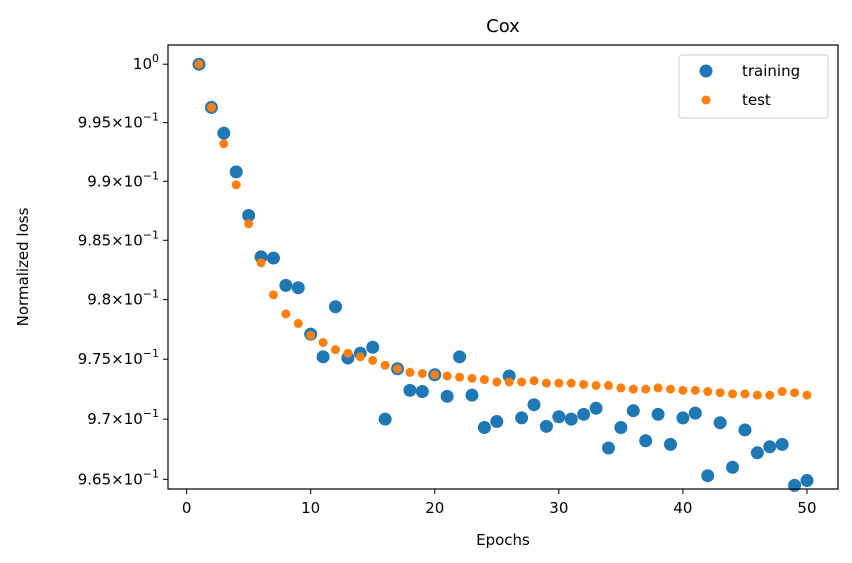  What do you see at coordinates (123, 179) in the screenshot?
I see `y-tick-label: 9.9×10⁻¹` at bounding box center [123, 179].